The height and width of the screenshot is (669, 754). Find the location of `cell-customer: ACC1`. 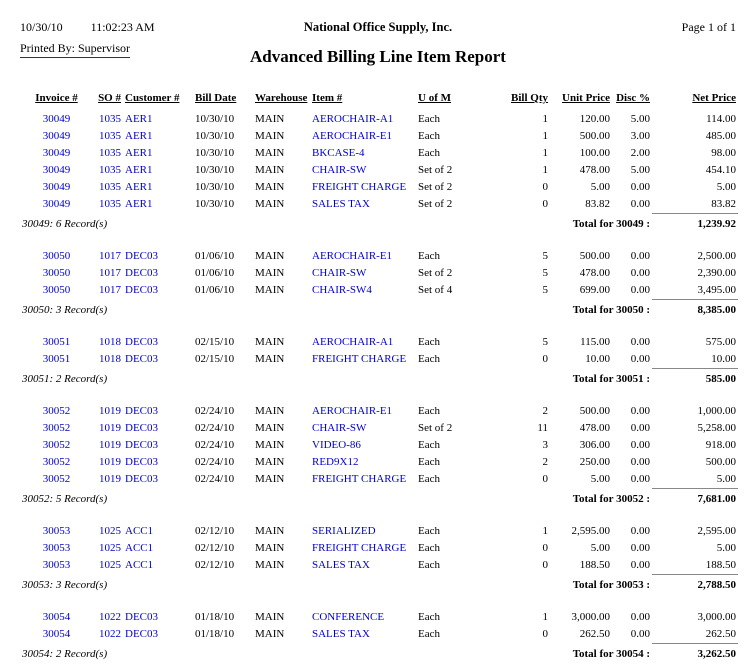

cell-customer: ACC1 is located at coordinates (158, 548).